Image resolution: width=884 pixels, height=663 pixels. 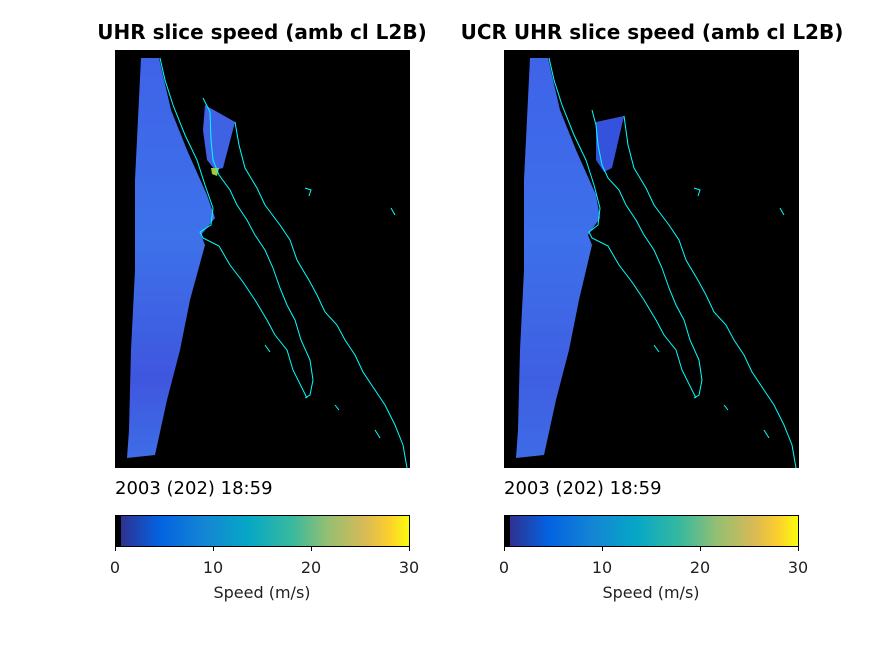 What do you see at coordinates (171, 258) in the screenshot?
I see `left-swath-main` at bounding box center [171, 258].